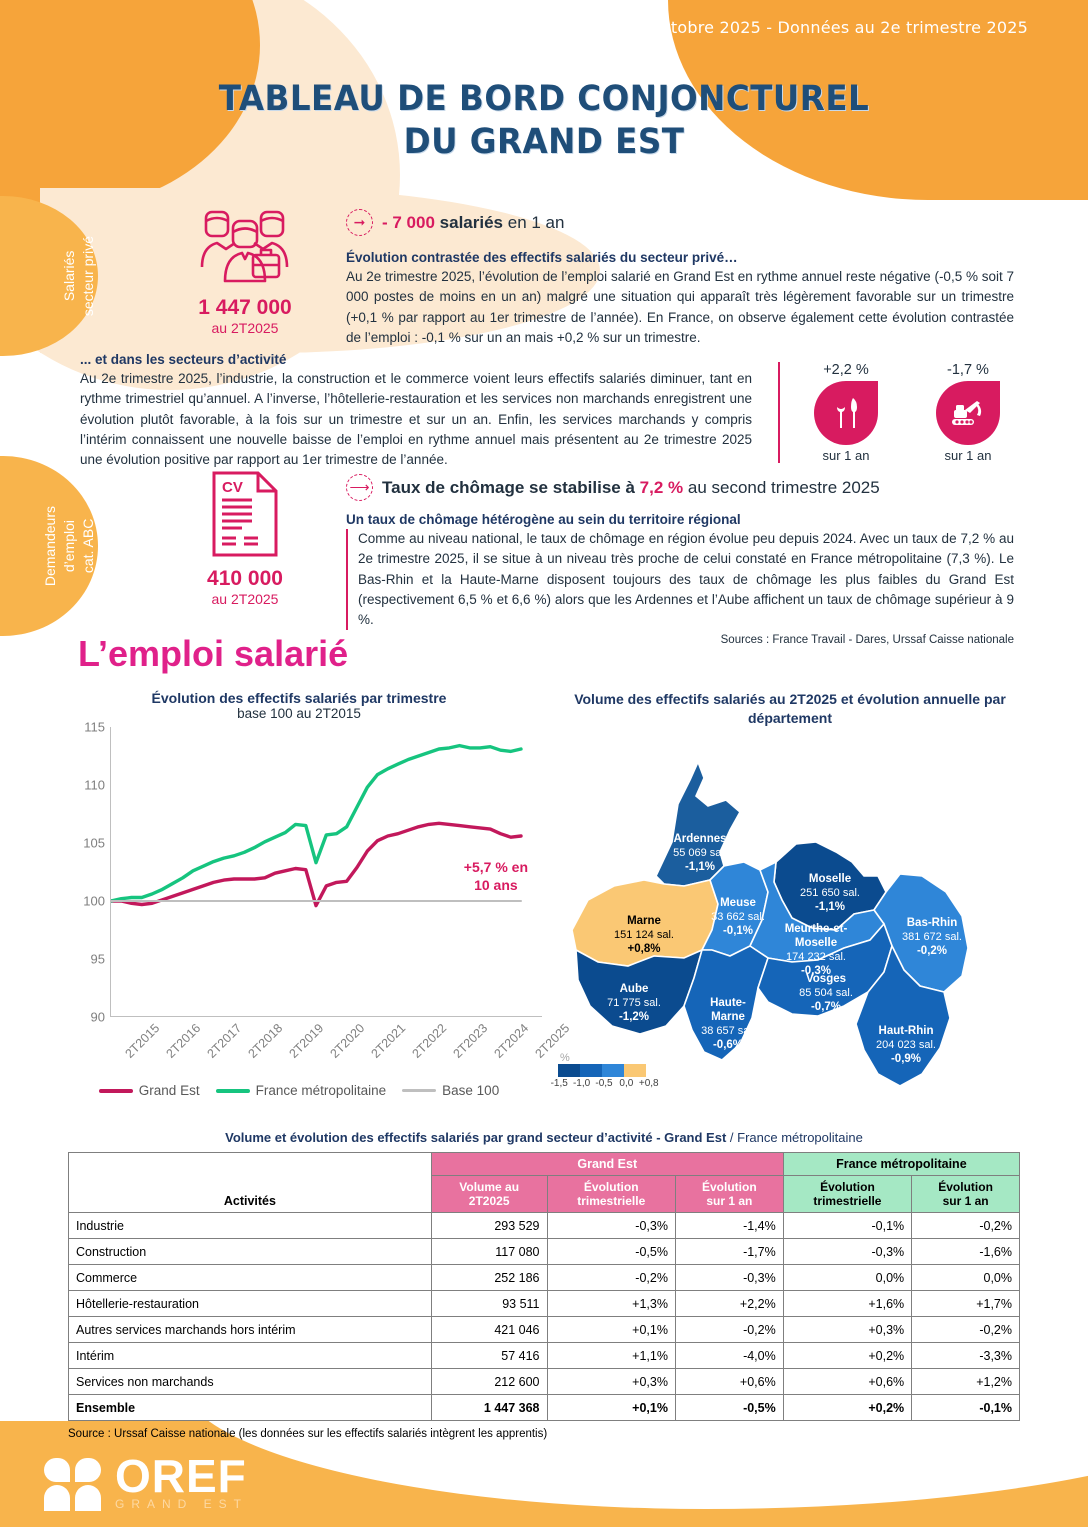 The width and height of the screenshot is (1088, 1527). Describe the element at coordinates (830, 893) in the screenshot. I see `map-label-moselle-volume: 251 650 sal.` at that location.